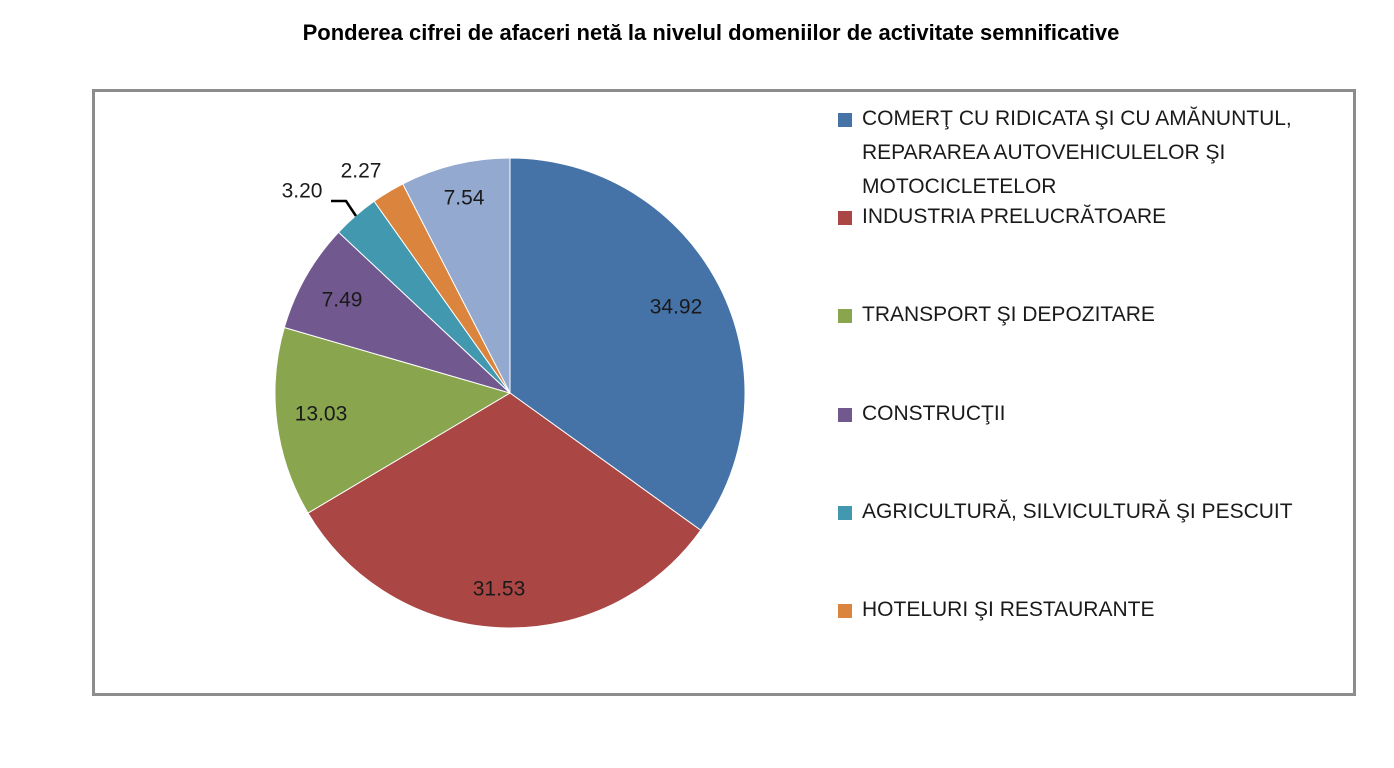 This screenshot has width=1394, height=768. I want to click on data-label: 3.20, so click(302, 191).